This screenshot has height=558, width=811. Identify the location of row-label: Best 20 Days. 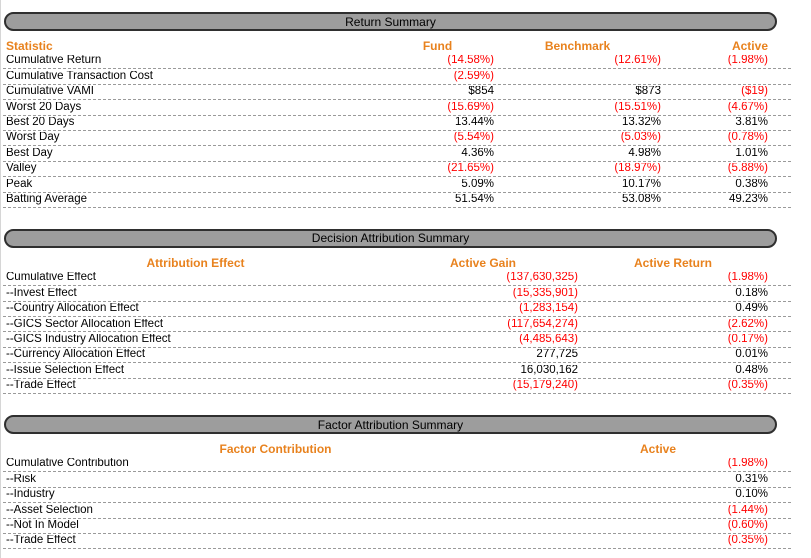
(40, 122).